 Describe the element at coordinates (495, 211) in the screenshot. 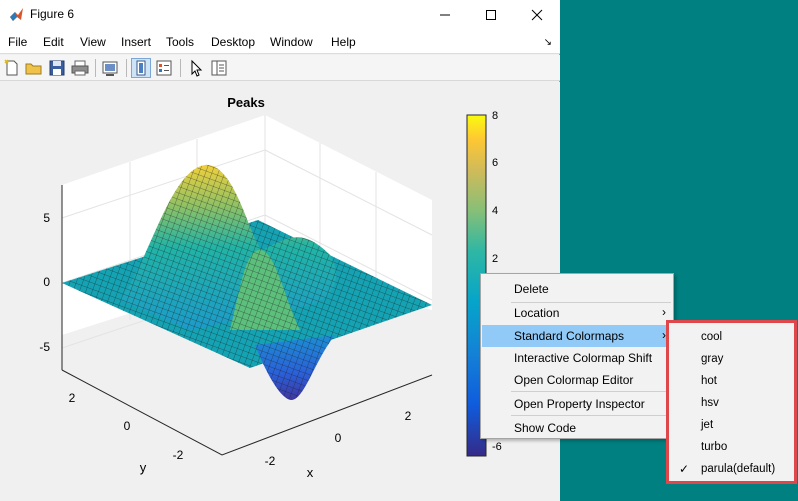

I see `colorbar-tick-label: 4` at that location.